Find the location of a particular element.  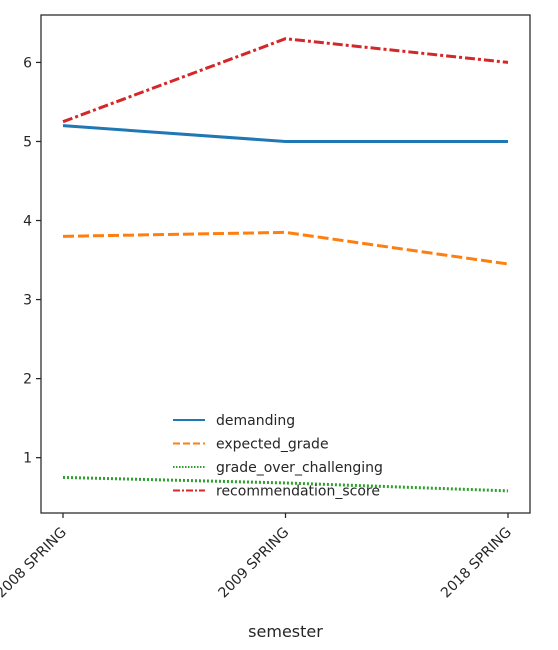

y-tick-label: 6 is located at coordinates (27, 63).